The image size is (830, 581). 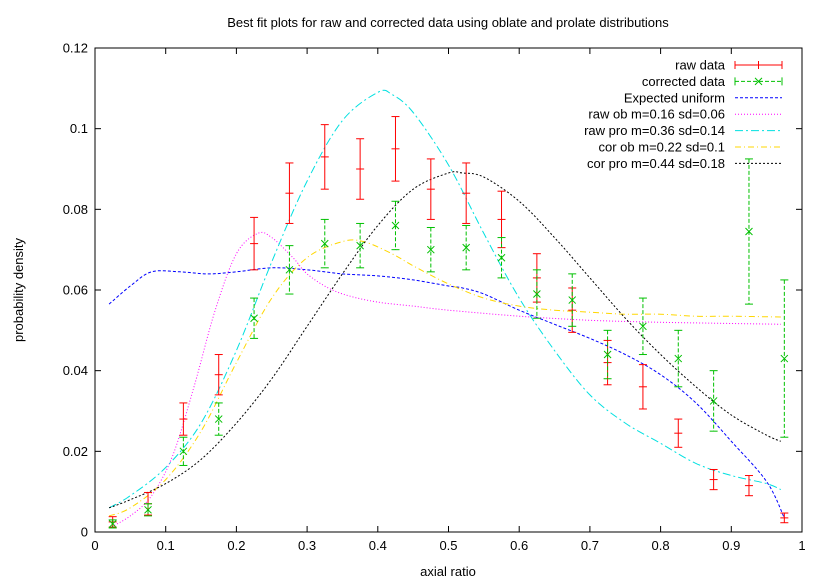 What do you see at coordinates (590, 545) in the screenshot?
I see `x-tick-label: 0.7` at bounding box center [590, 545].